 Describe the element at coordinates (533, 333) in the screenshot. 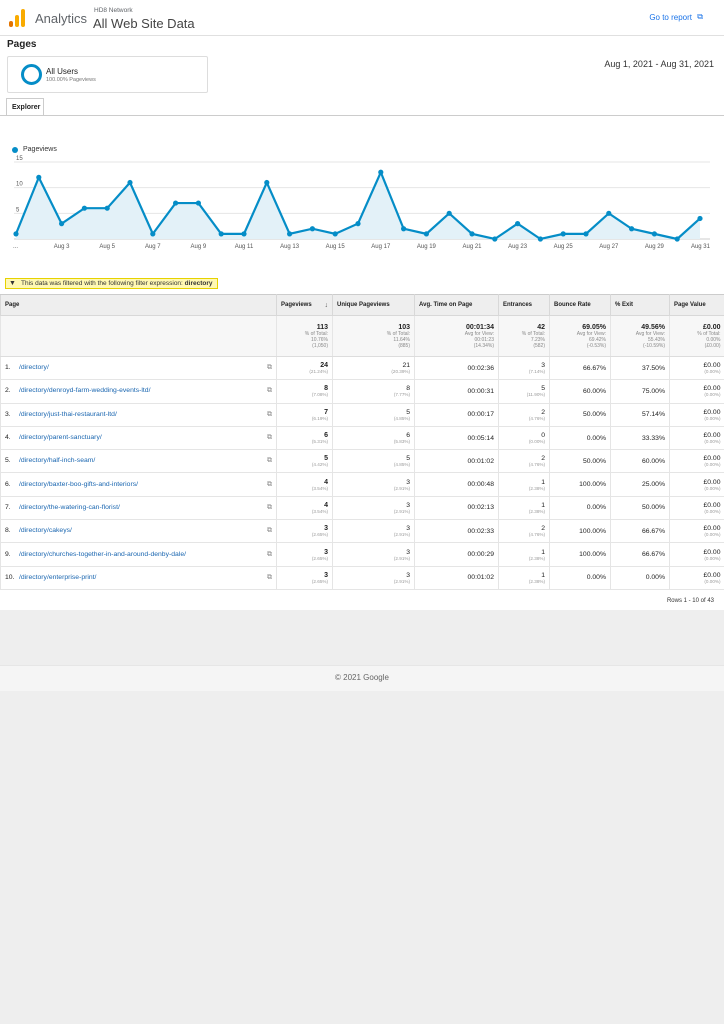

I see `total-label: % of Total:` at that location.